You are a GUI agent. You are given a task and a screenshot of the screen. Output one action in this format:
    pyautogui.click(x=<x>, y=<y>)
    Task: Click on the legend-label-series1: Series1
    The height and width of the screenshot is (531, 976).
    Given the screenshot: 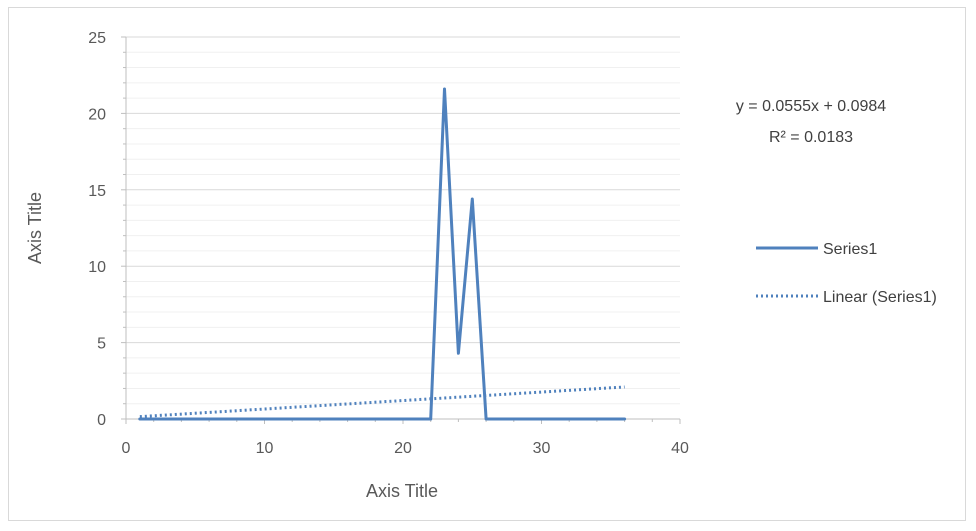 What is the action you would take?
    pyautogui.click(x=850, y=249)
    